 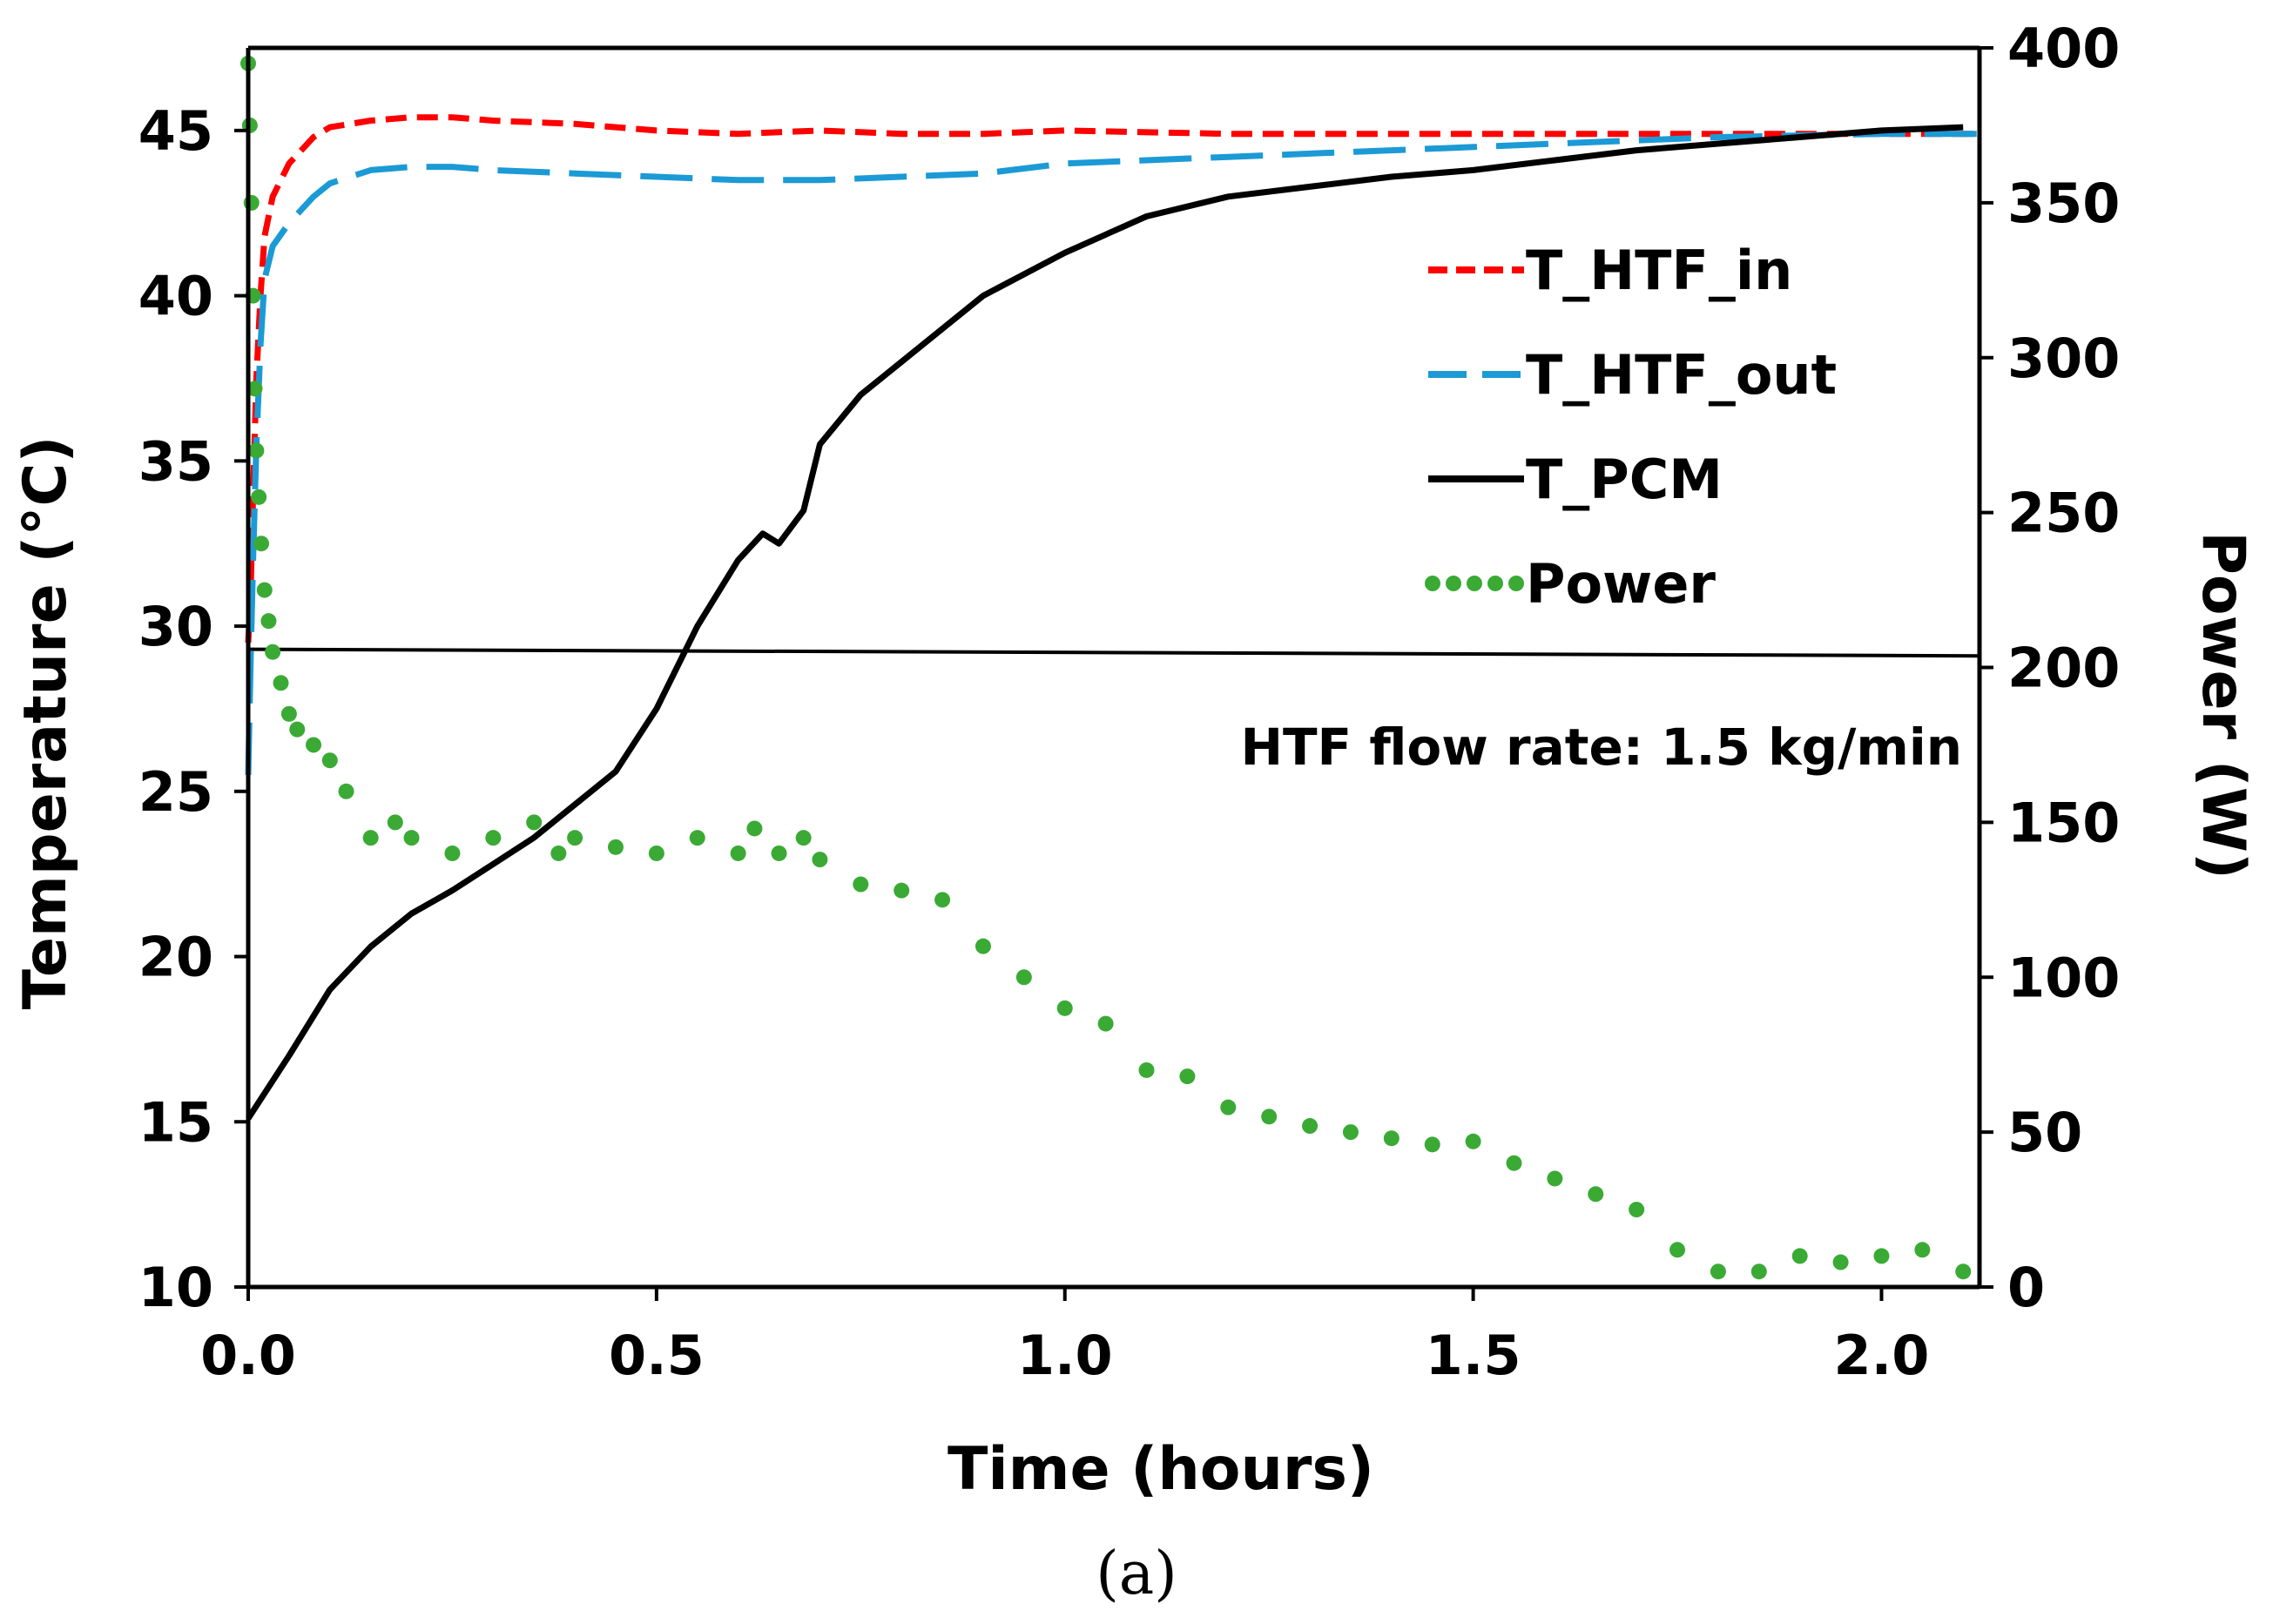 I want to click on x-tick-label: 0.5, so click(x=657, y=1355).